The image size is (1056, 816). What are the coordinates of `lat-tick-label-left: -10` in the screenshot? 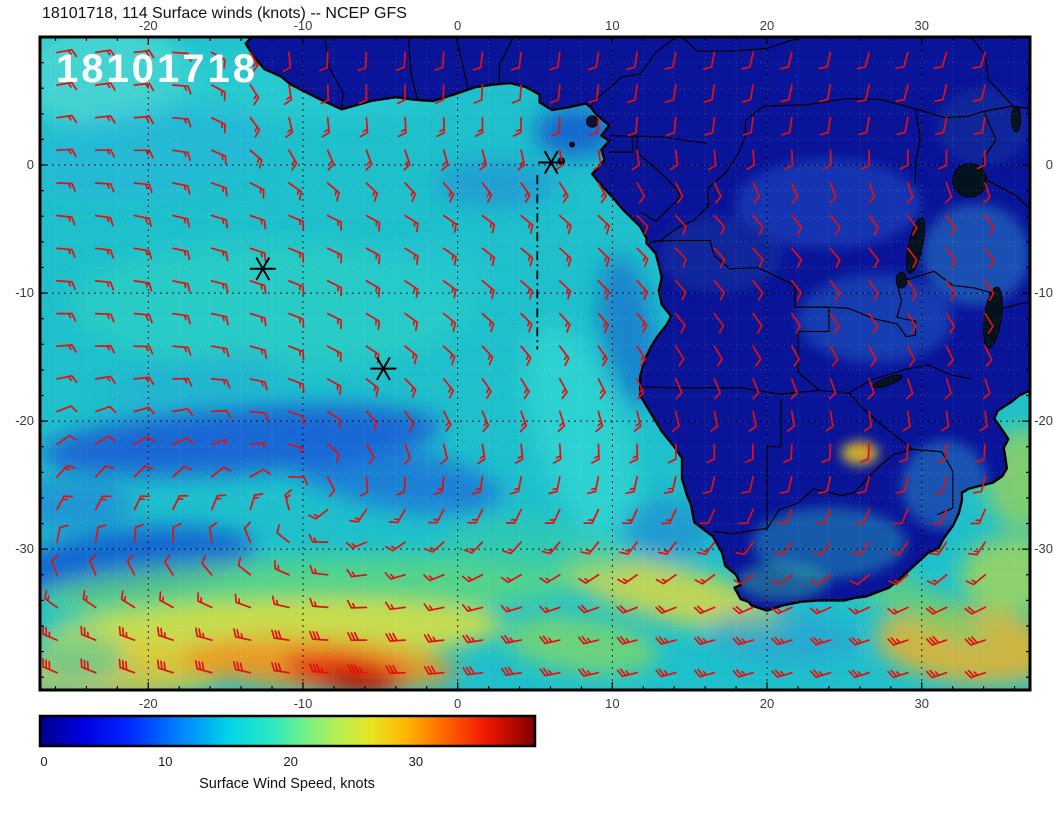 It's located at (24, 292).